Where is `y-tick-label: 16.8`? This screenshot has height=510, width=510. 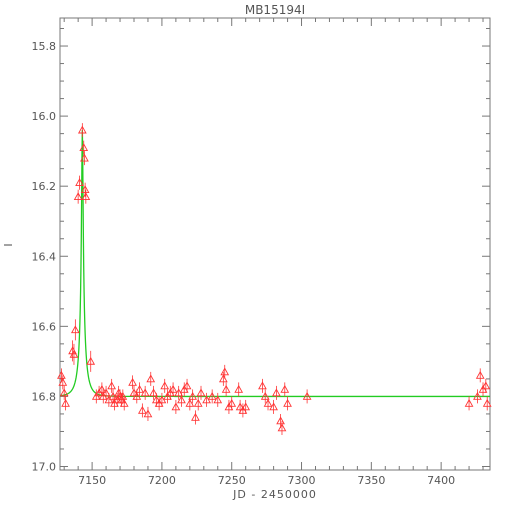 y-tick-label: 16.8 is located at coordinates (44, 396).